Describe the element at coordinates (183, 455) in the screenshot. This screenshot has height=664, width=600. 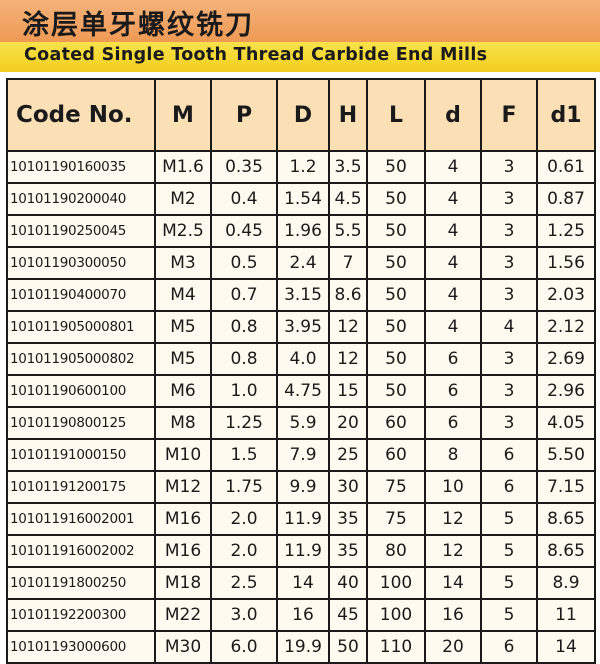
I see `cell-m: M10` at that location.